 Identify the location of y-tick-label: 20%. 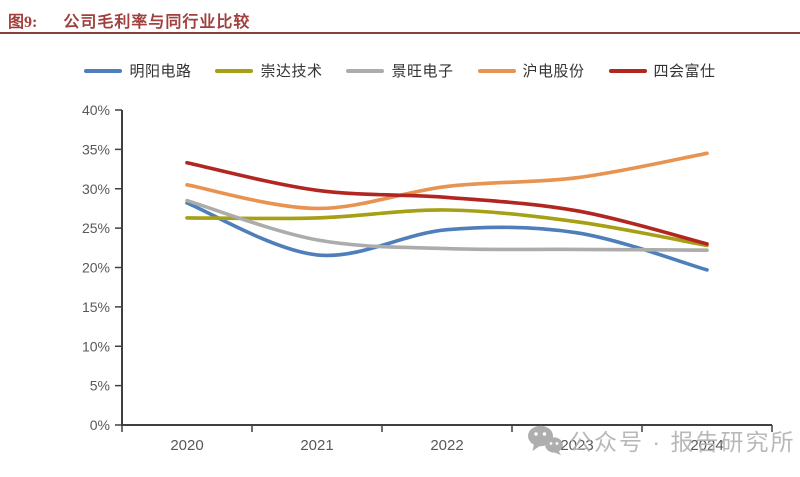
(96, 268).